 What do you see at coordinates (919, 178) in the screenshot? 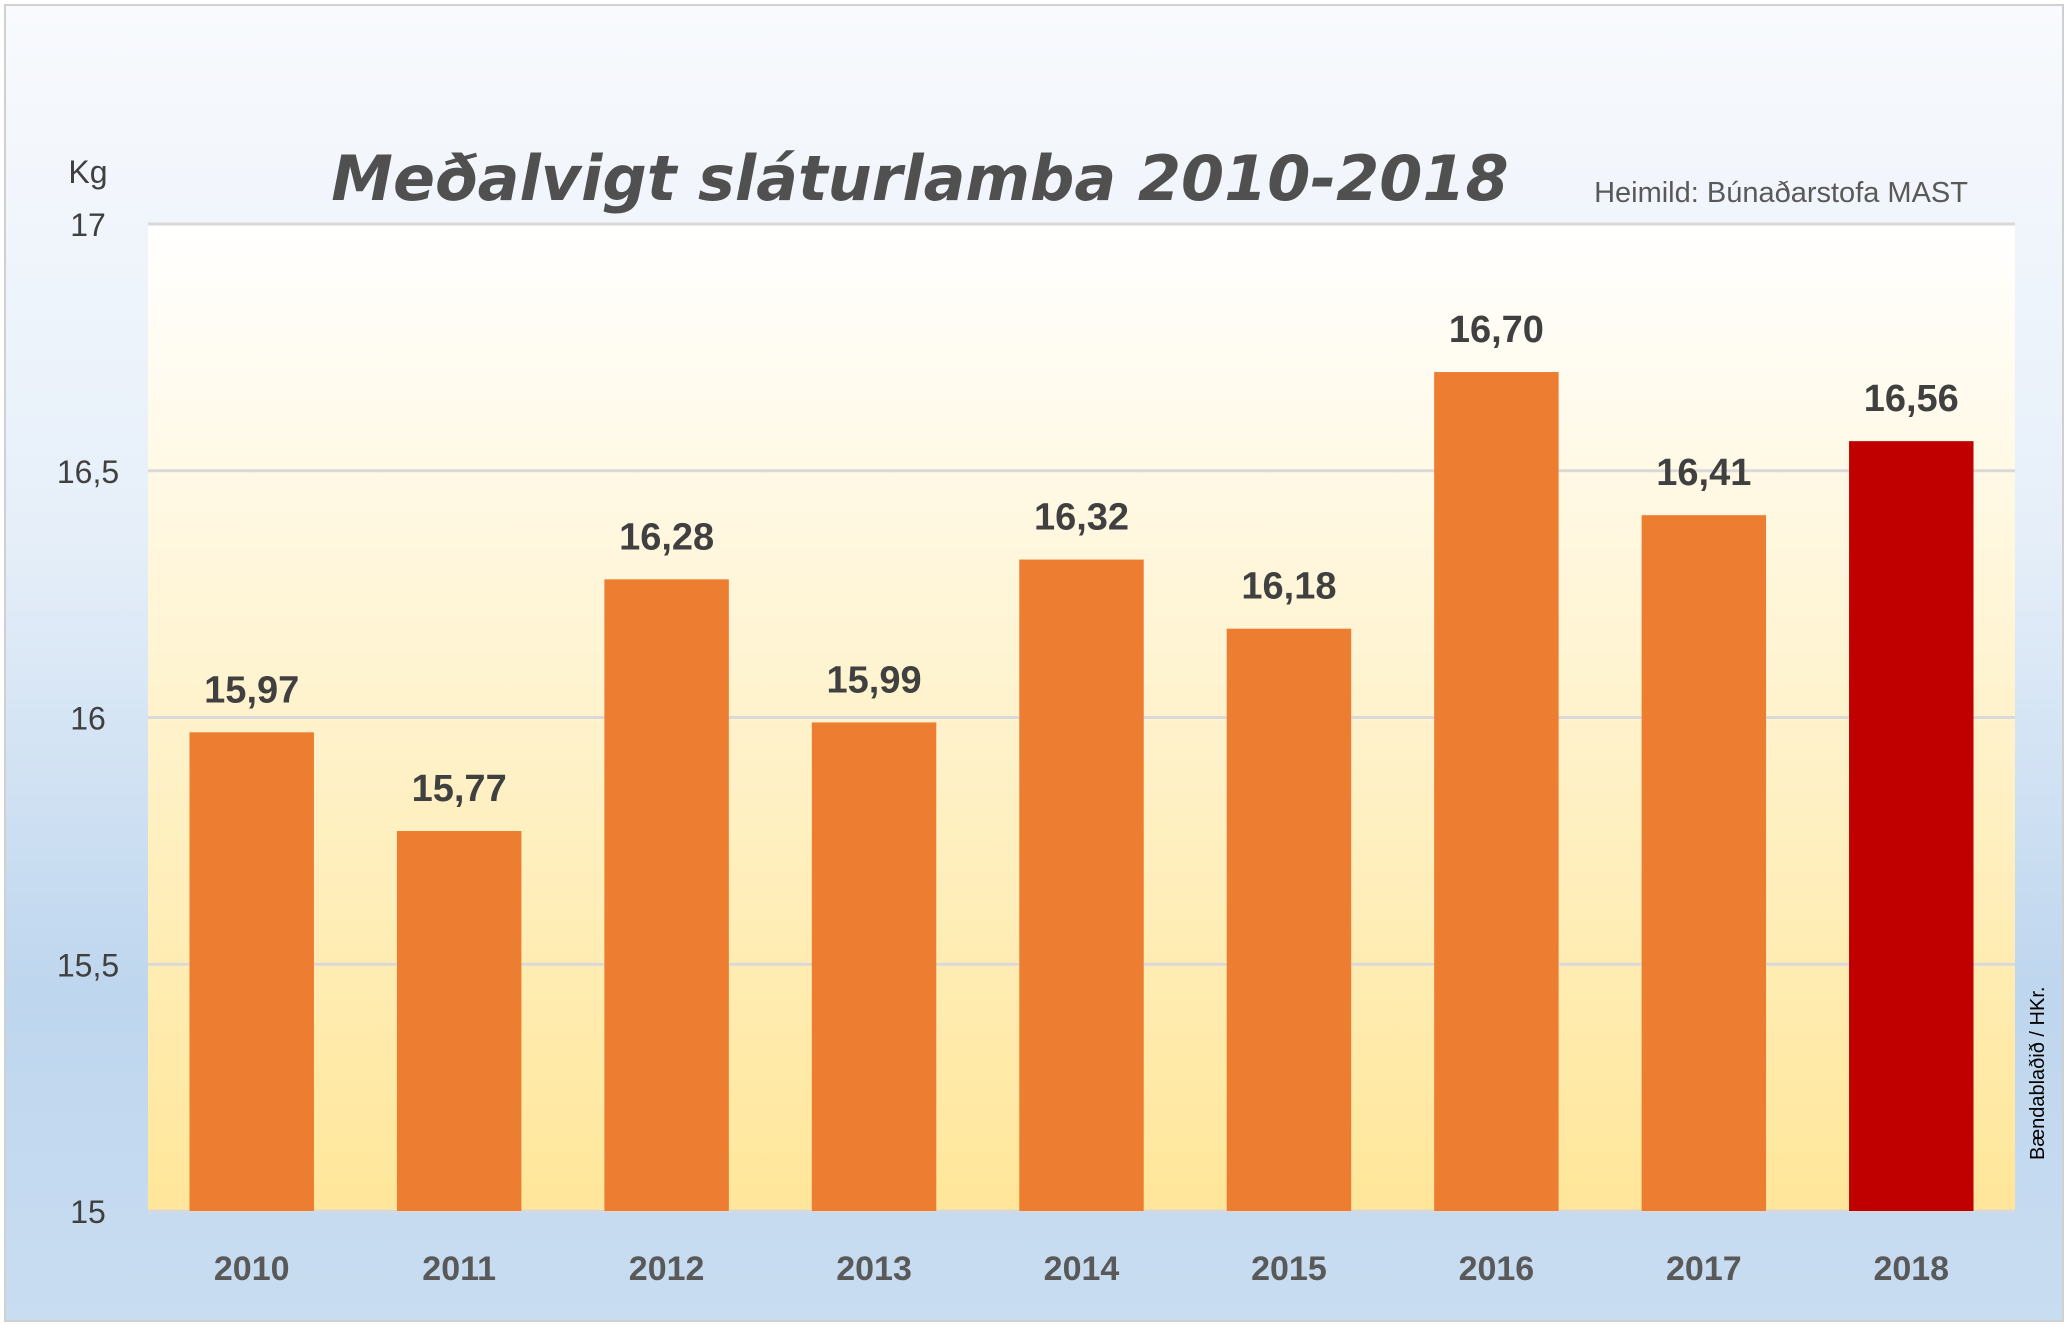
I see `chart-title: Meðalvigt sláturlamba 2010-2018` at bounding box center [919, 178].